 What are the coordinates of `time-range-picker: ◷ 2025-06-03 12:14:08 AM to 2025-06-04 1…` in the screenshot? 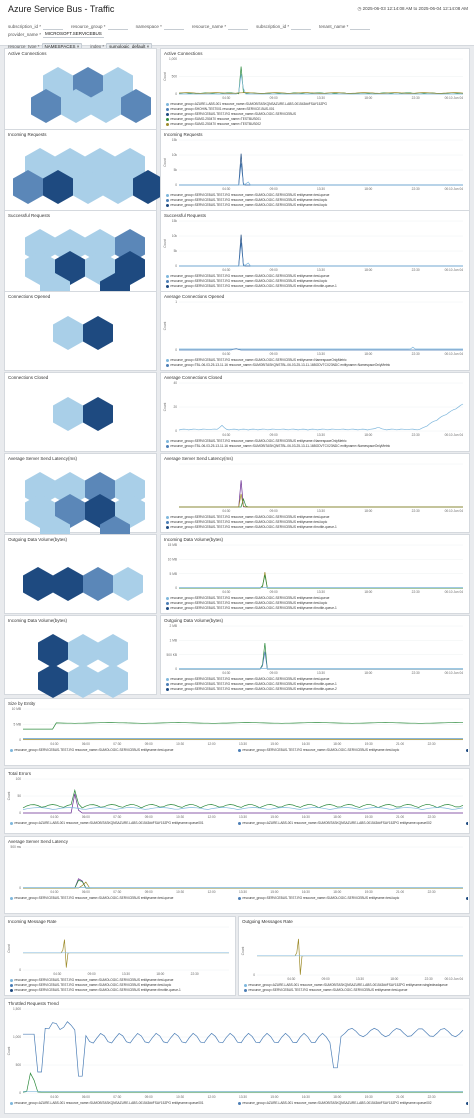 It's located at (412, 9).